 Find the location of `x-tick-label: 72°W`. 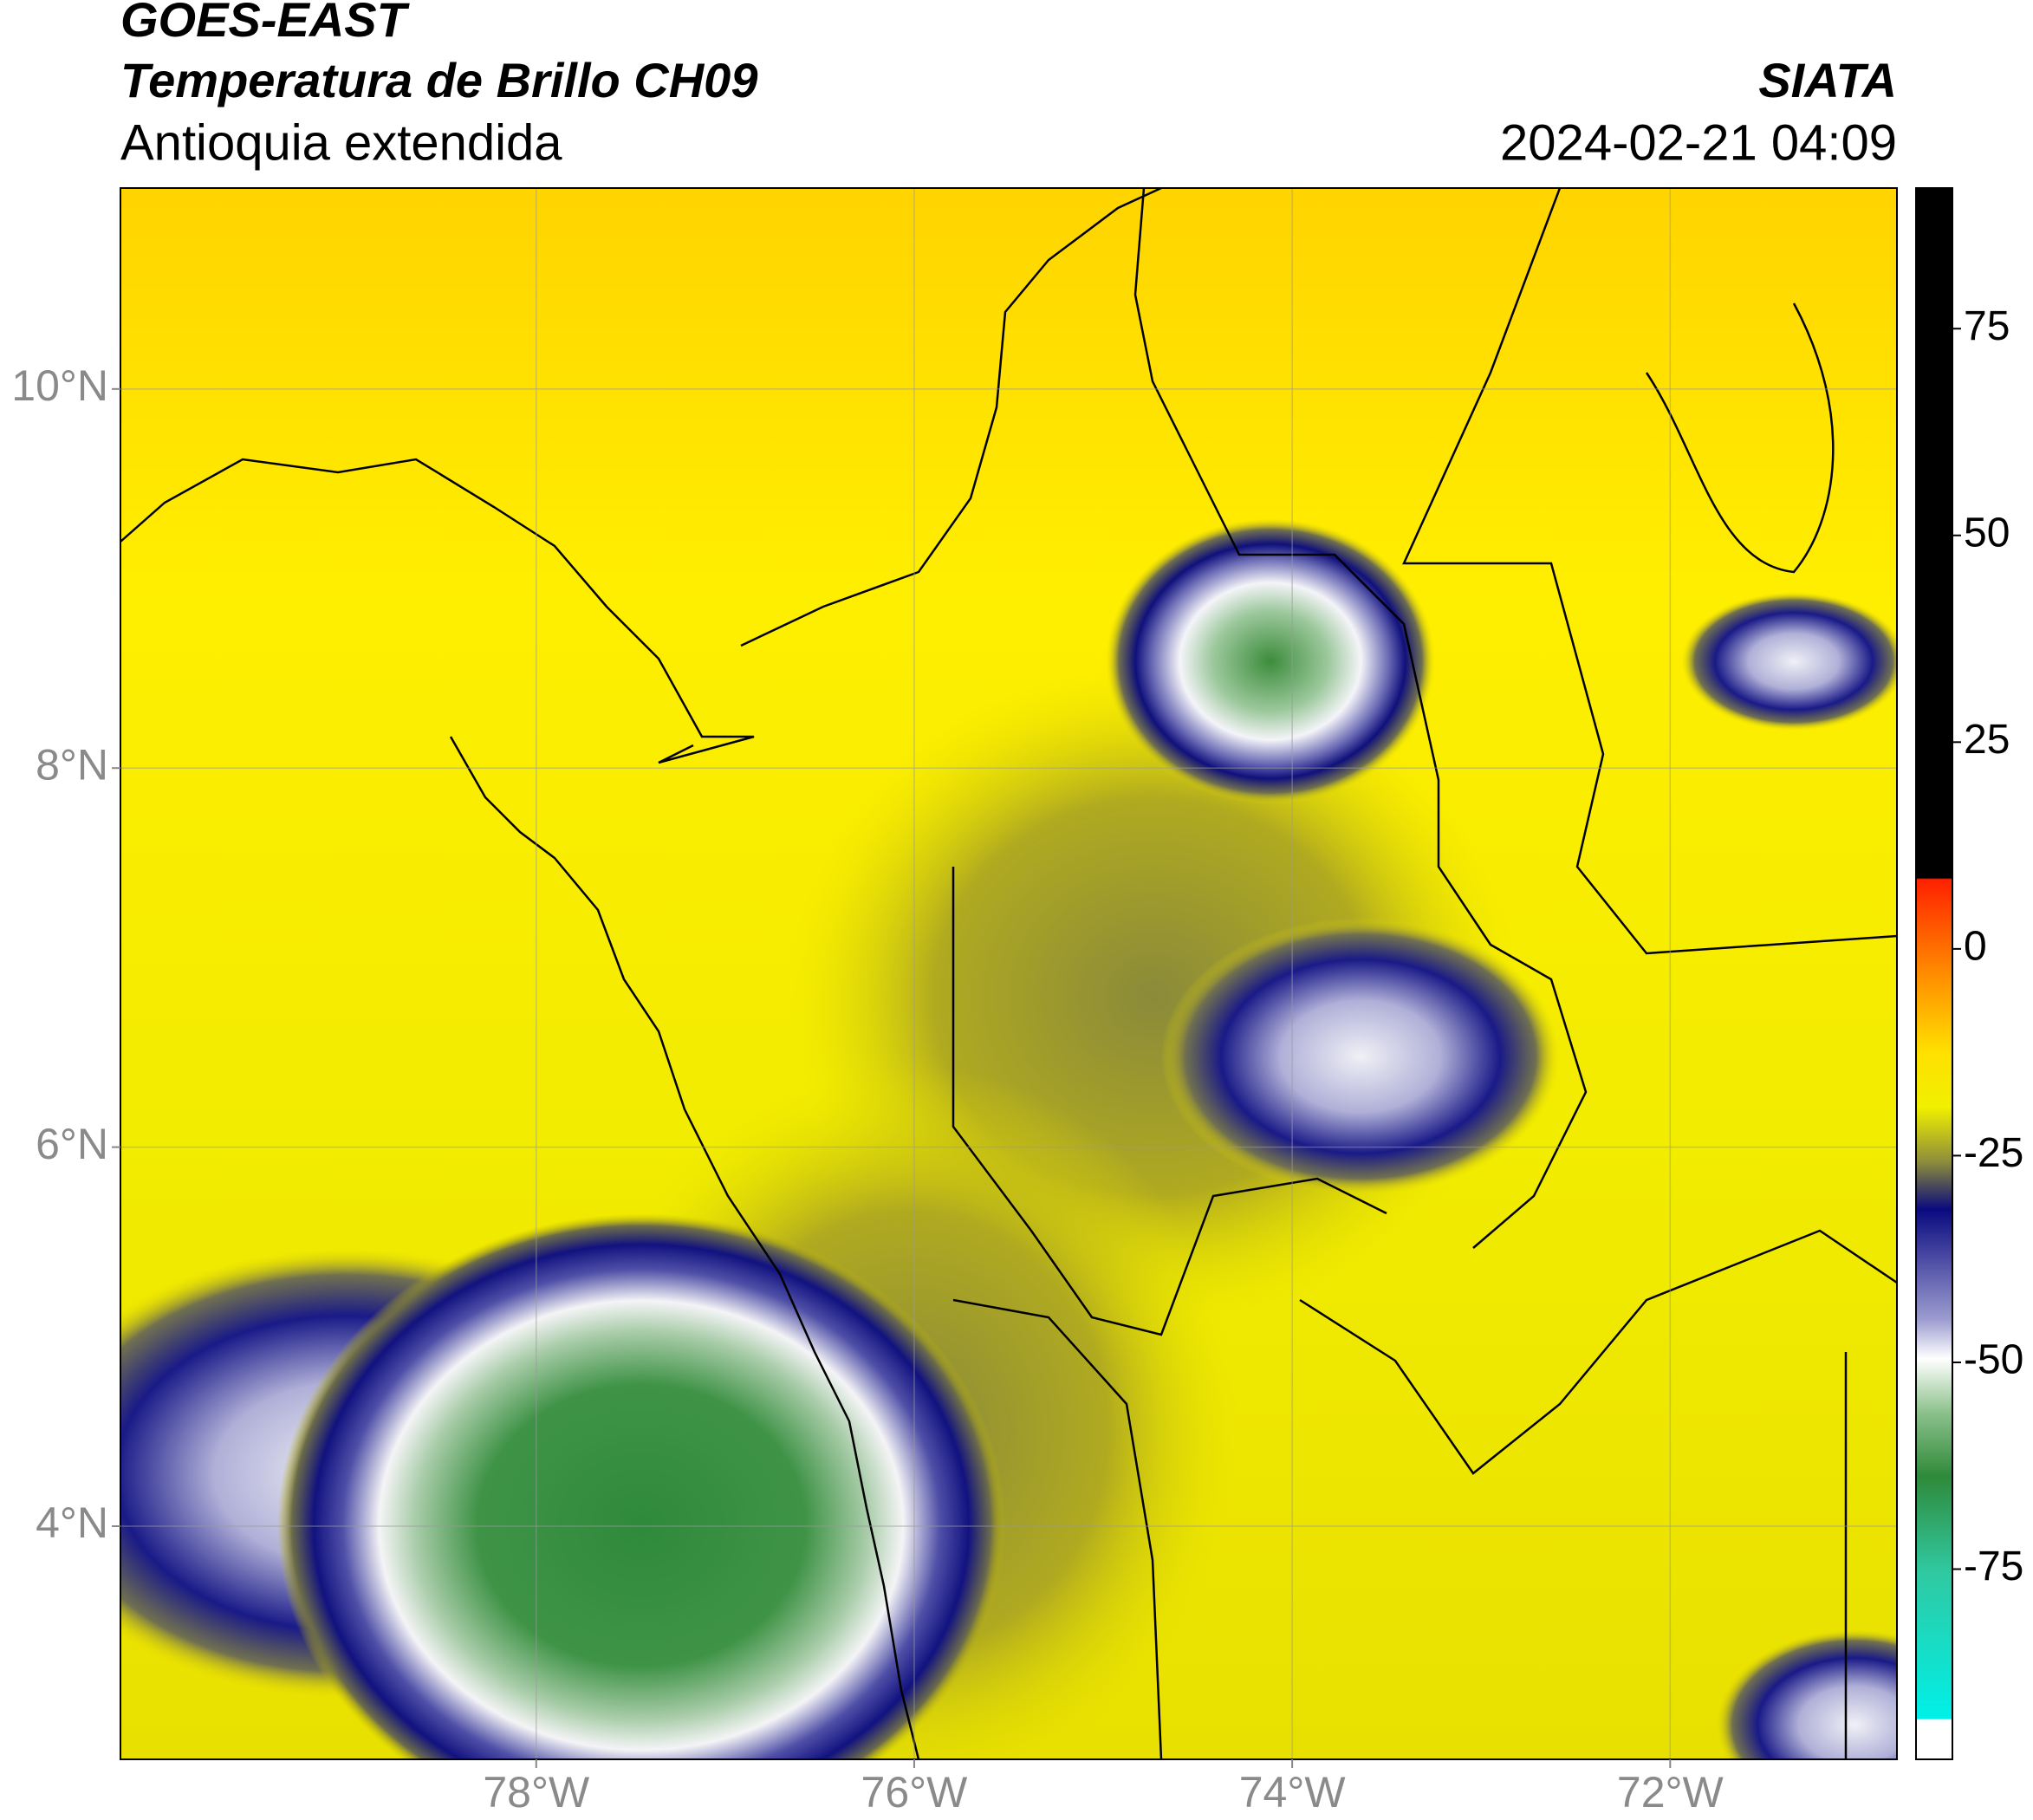

x-tick-label: 72°W is located at coordinates (1670, 1792).